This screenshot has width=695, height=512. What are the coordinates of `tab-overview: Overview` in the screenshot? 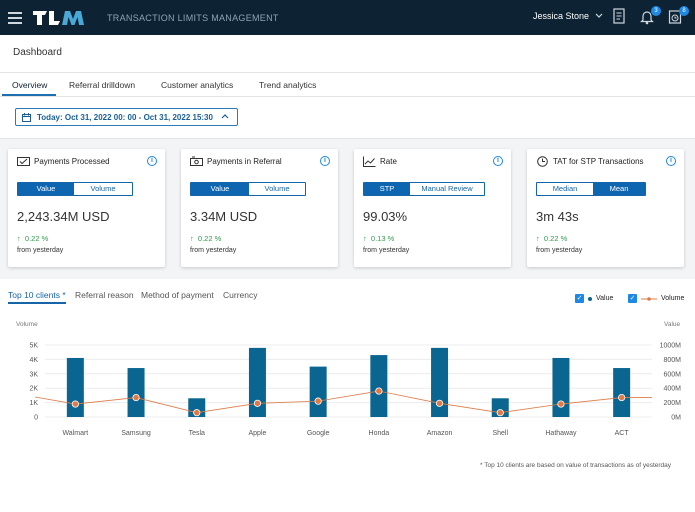 It's located at (30, 85).